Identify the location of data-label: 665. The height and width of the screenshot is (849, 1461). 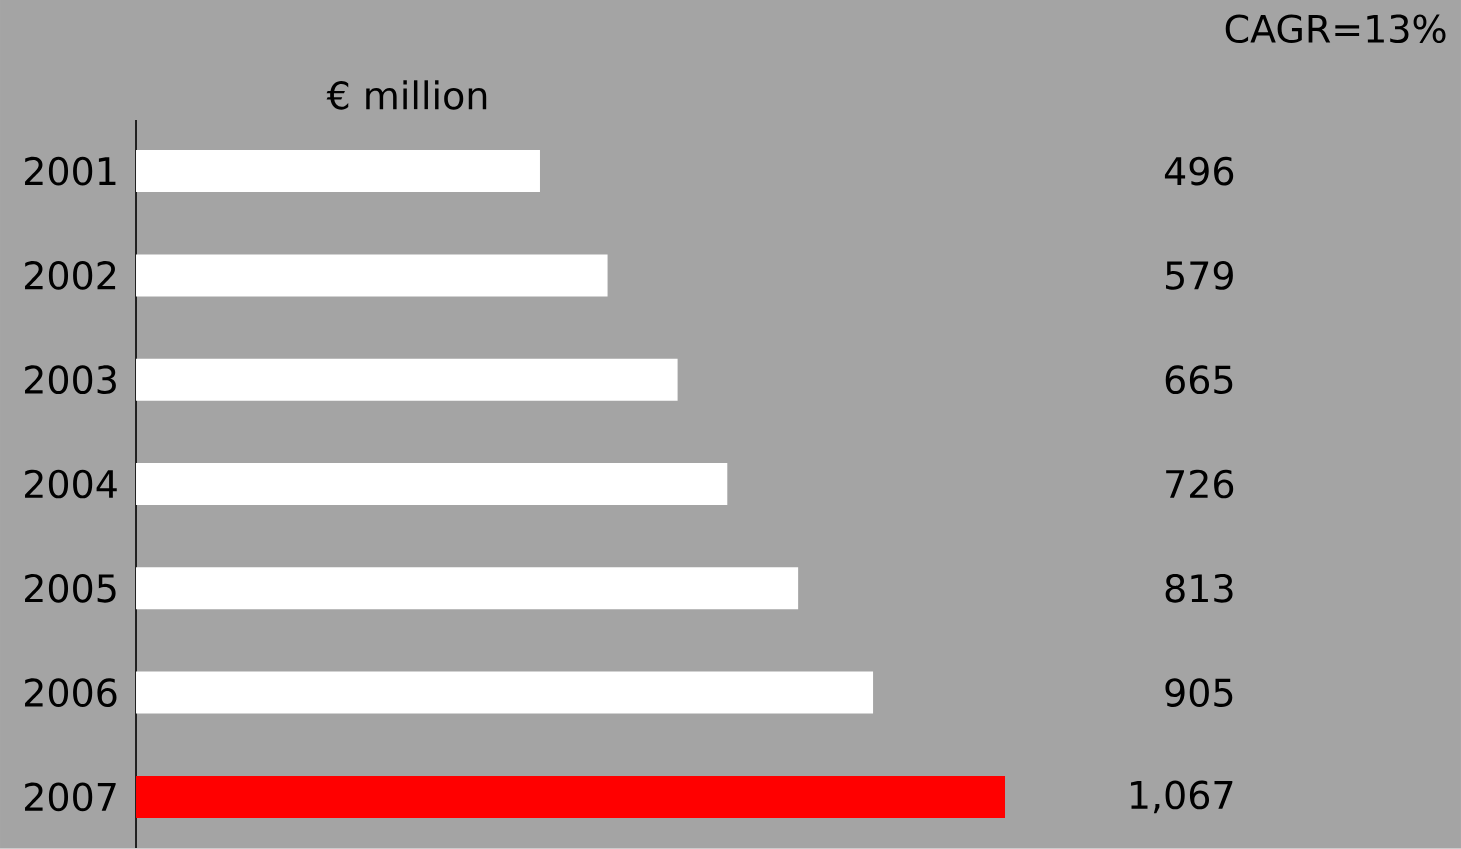
(1199, 380).